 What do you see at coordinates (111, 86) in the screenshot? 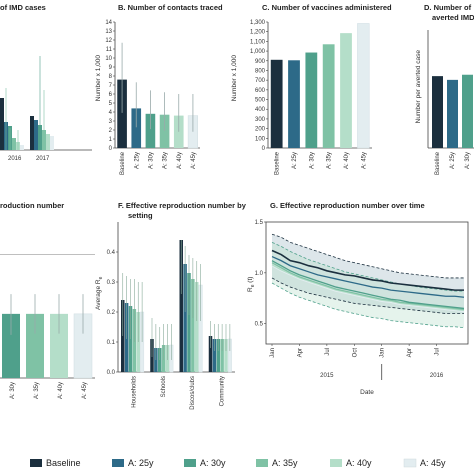
I see `y-tick-label: 7` at bounding box center [111, 86].